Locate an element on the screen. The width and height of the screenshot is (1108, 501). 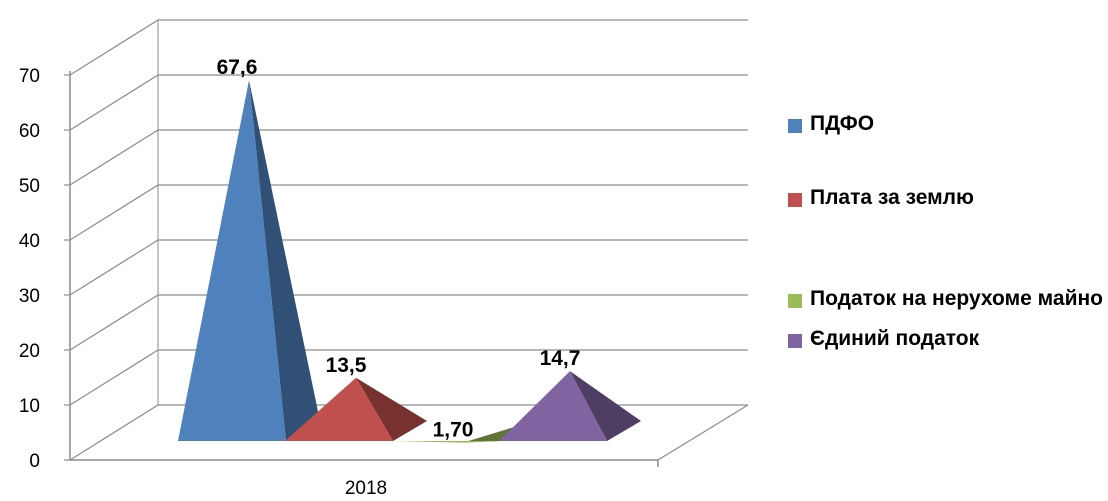
legend-item-single-tax: Єдиний податок is located at coordinates (948, 338).